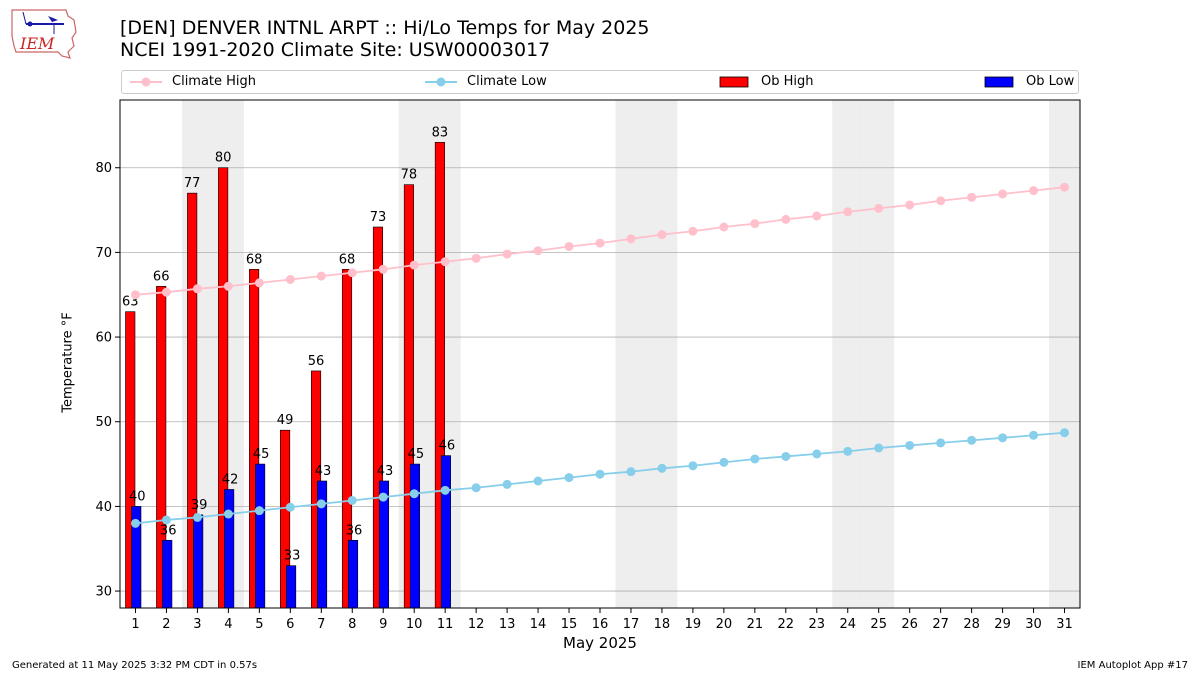 The height and width of the screenshot is (675, 1200). I want to click on ob-low-label-1: 40, so click(137, 496).